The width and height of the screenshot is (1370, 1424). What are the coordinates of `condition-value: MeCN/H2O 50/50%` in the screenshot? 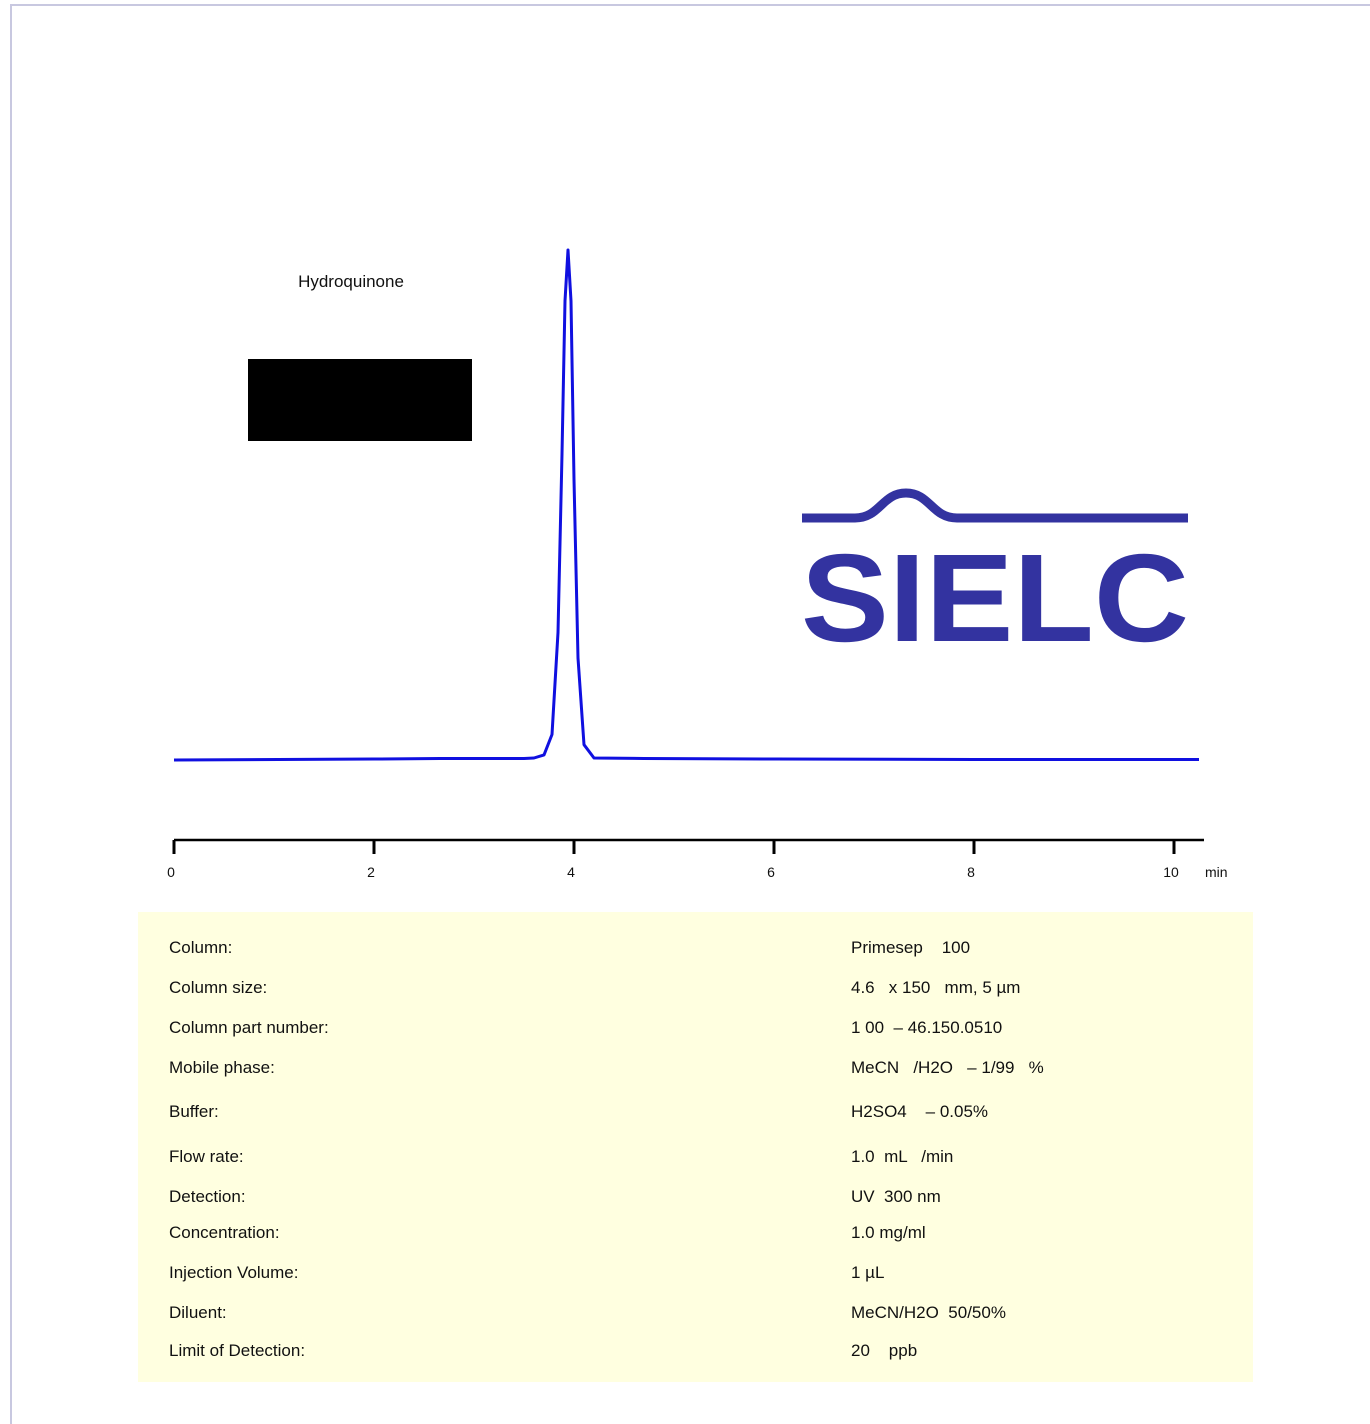 It's located at (928, 1312).